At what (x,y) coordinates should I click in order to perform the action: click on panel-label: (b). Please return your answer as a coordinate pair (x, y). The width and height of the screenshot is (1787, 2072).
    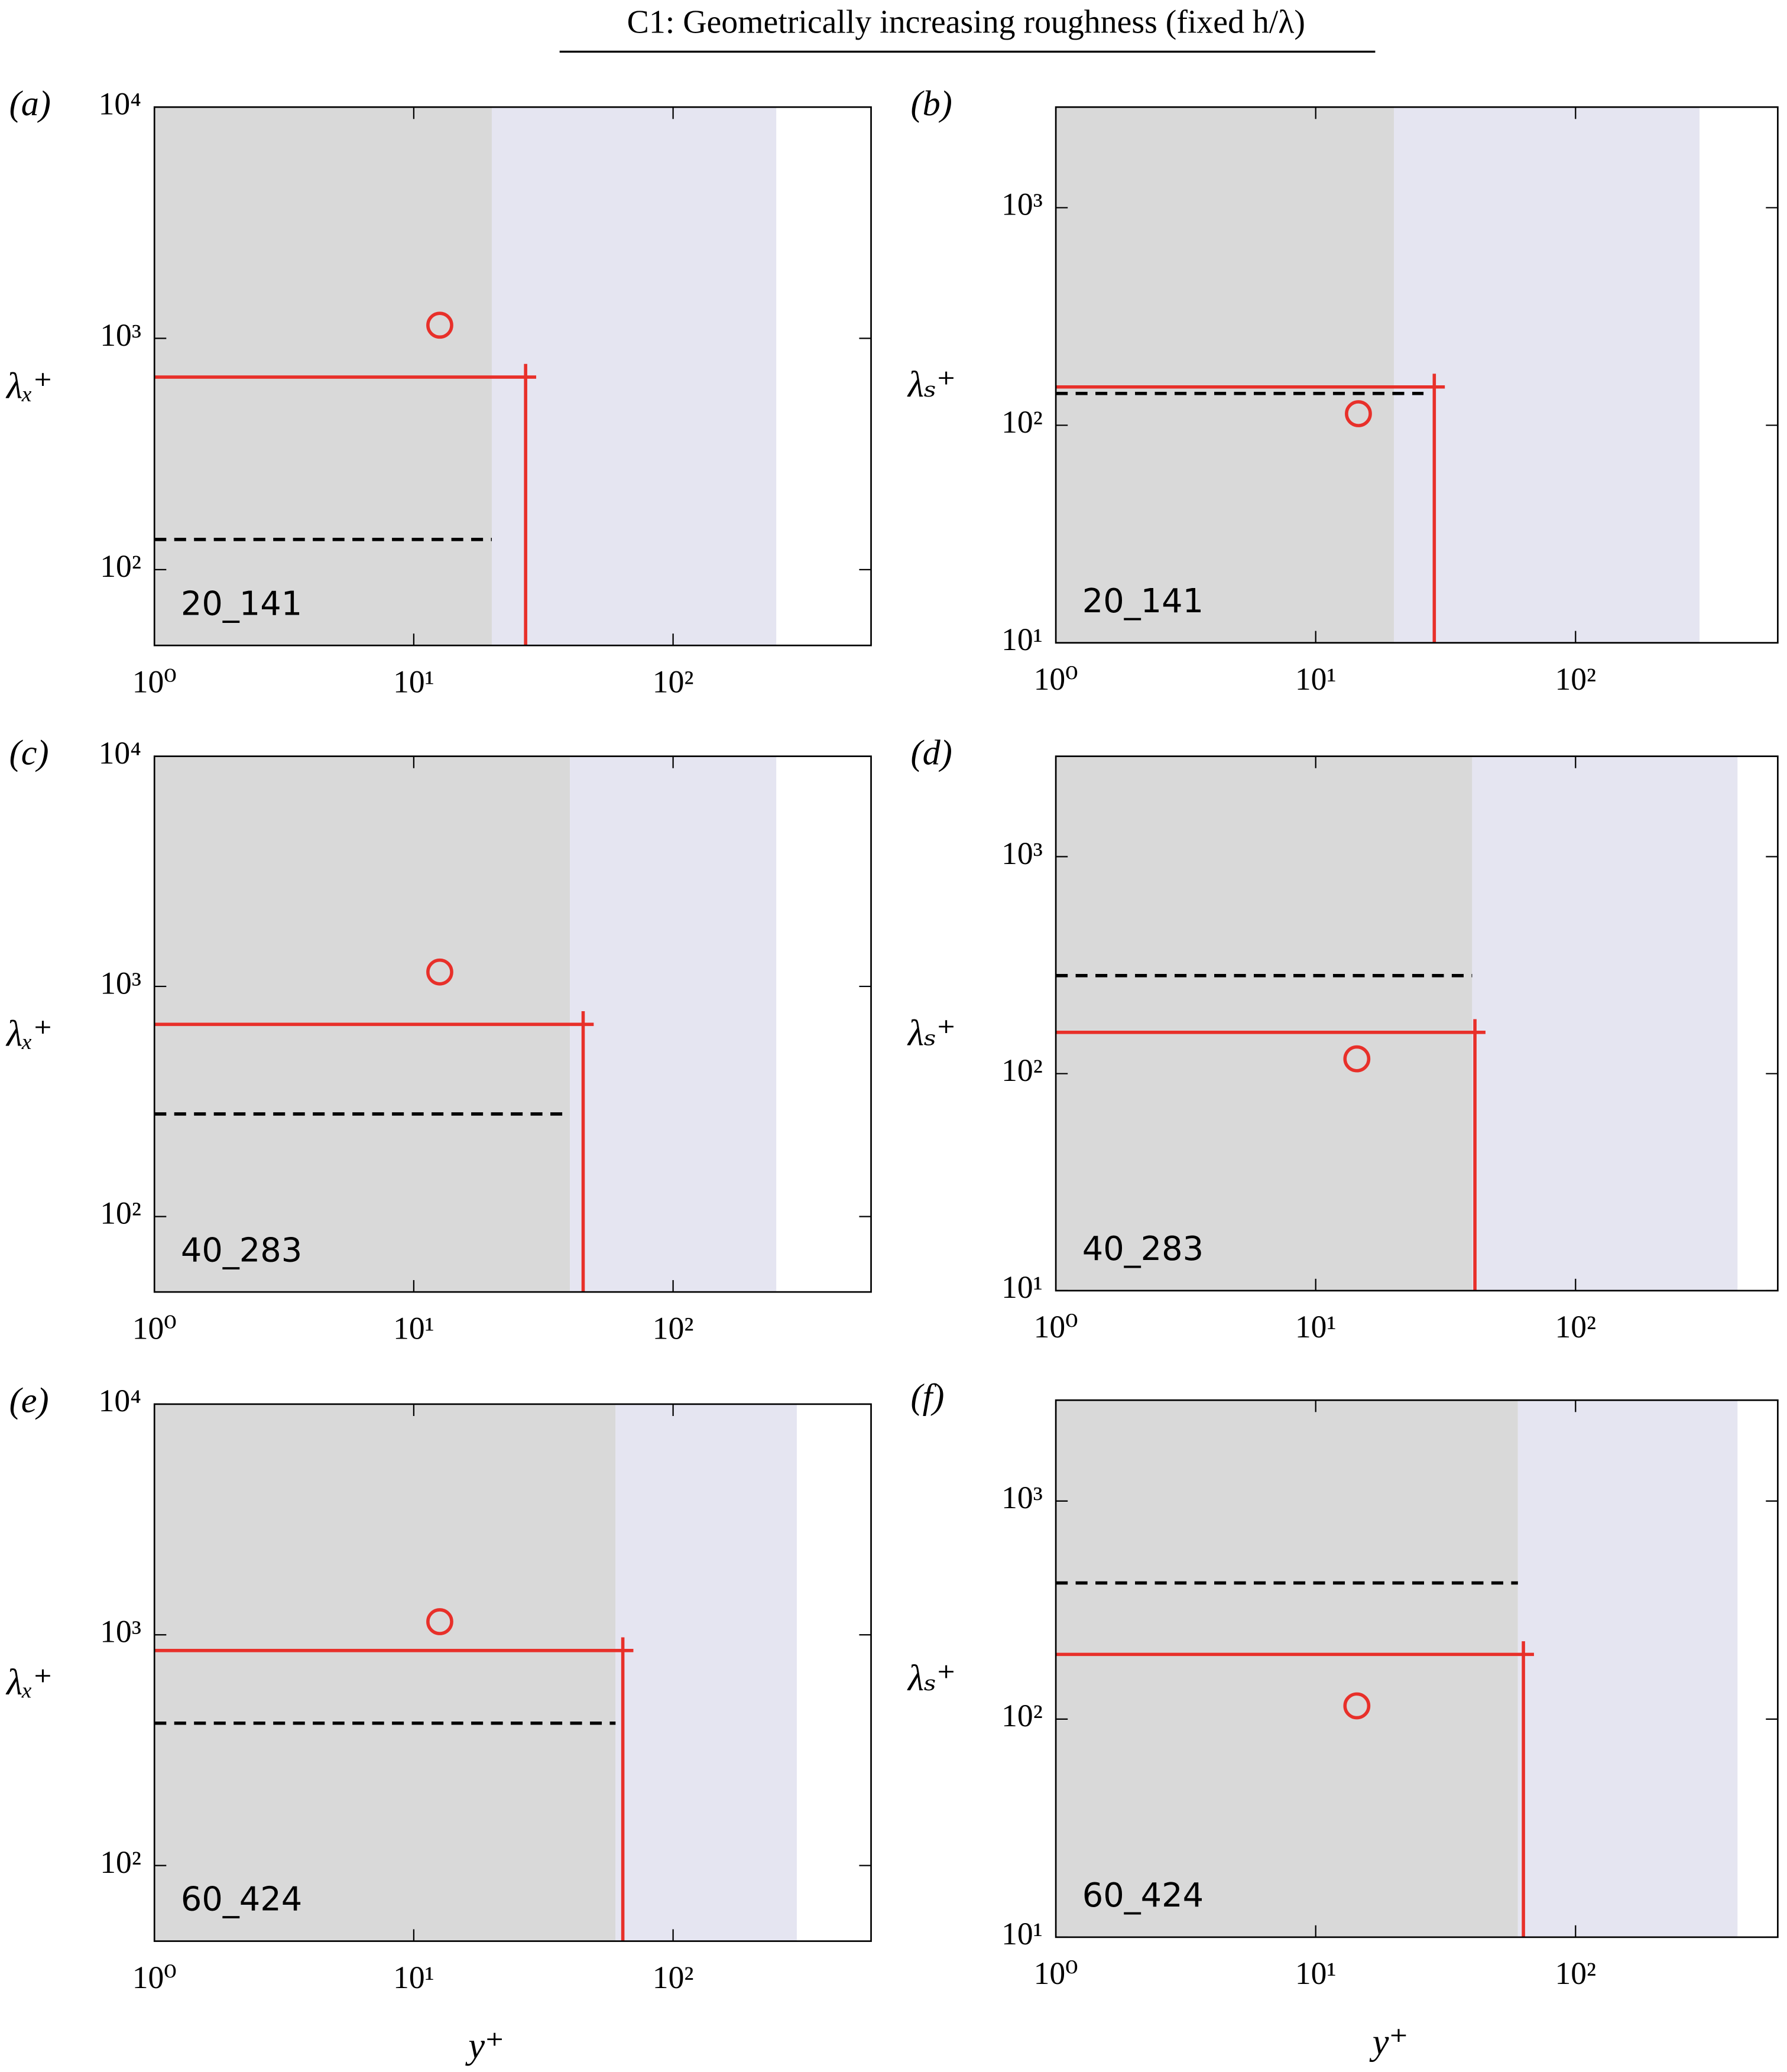
    Looking at the image, I should click on (931, 104).